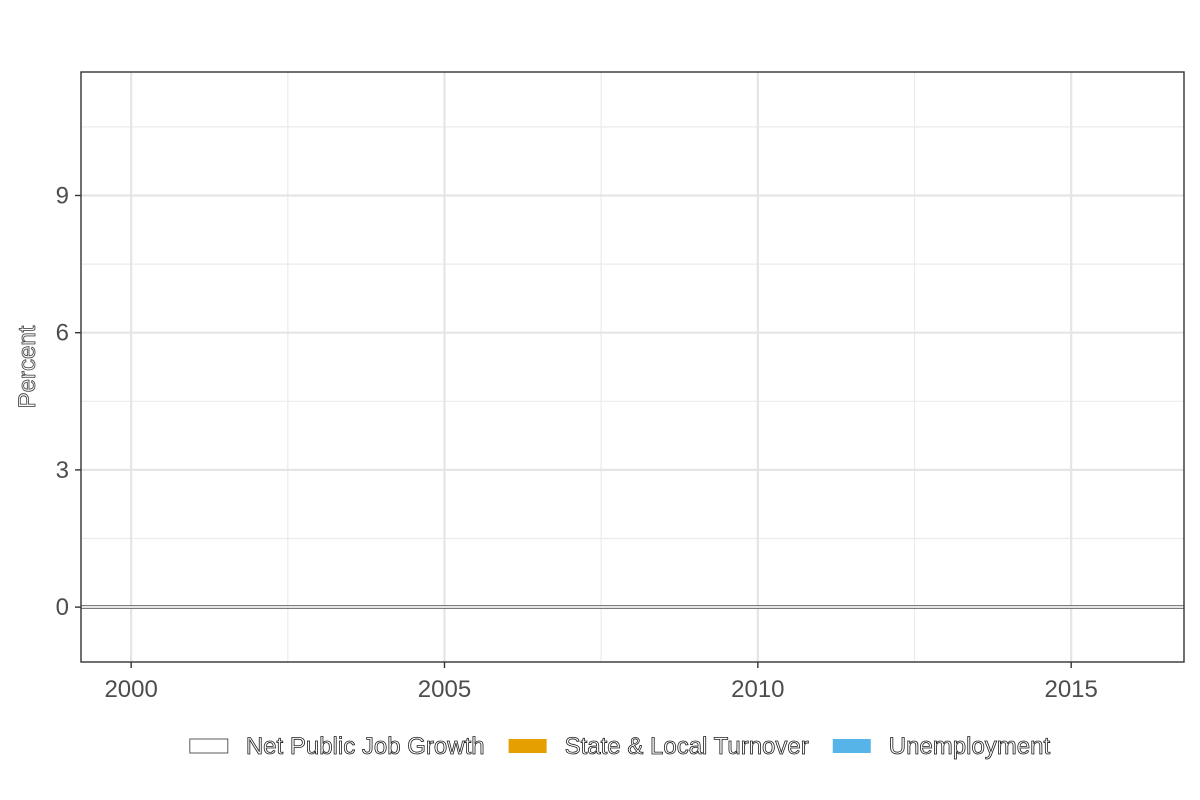  Describe the element at coordinates (444, 689) in the screenshot. I see `x-tick-label: 2005` at that location.